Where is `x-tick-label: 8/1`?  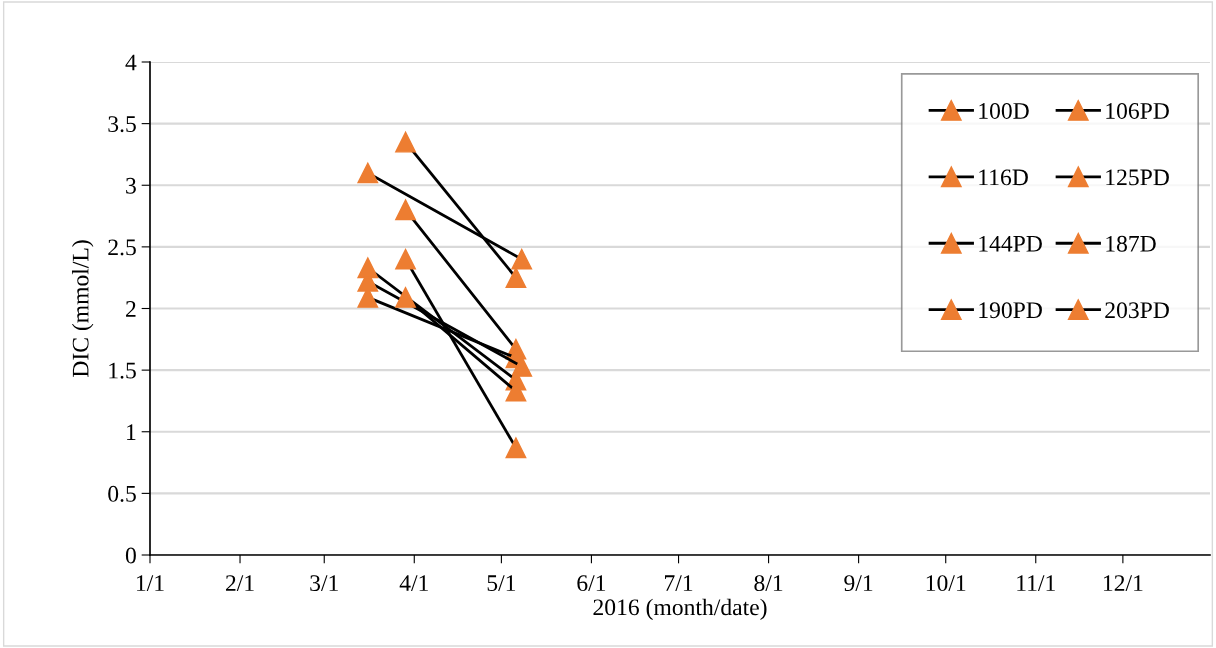 x-tick-label: 8/1 is located at coordinates (768, 583).